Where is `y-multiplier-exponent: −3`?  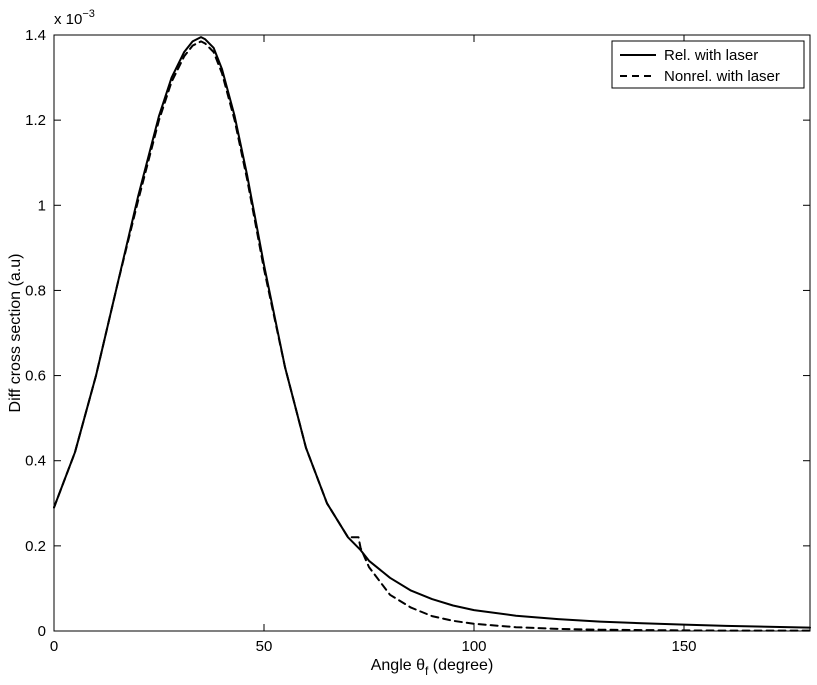
y-multiplier-exponent: −3 is located at coordinates (88, 14).